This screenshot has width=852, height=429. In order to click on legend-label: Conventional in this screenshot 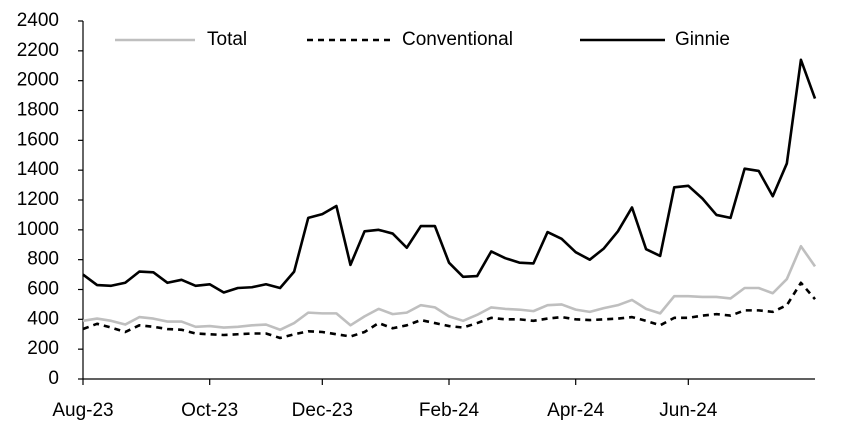, I will do `click(457, 39)`.